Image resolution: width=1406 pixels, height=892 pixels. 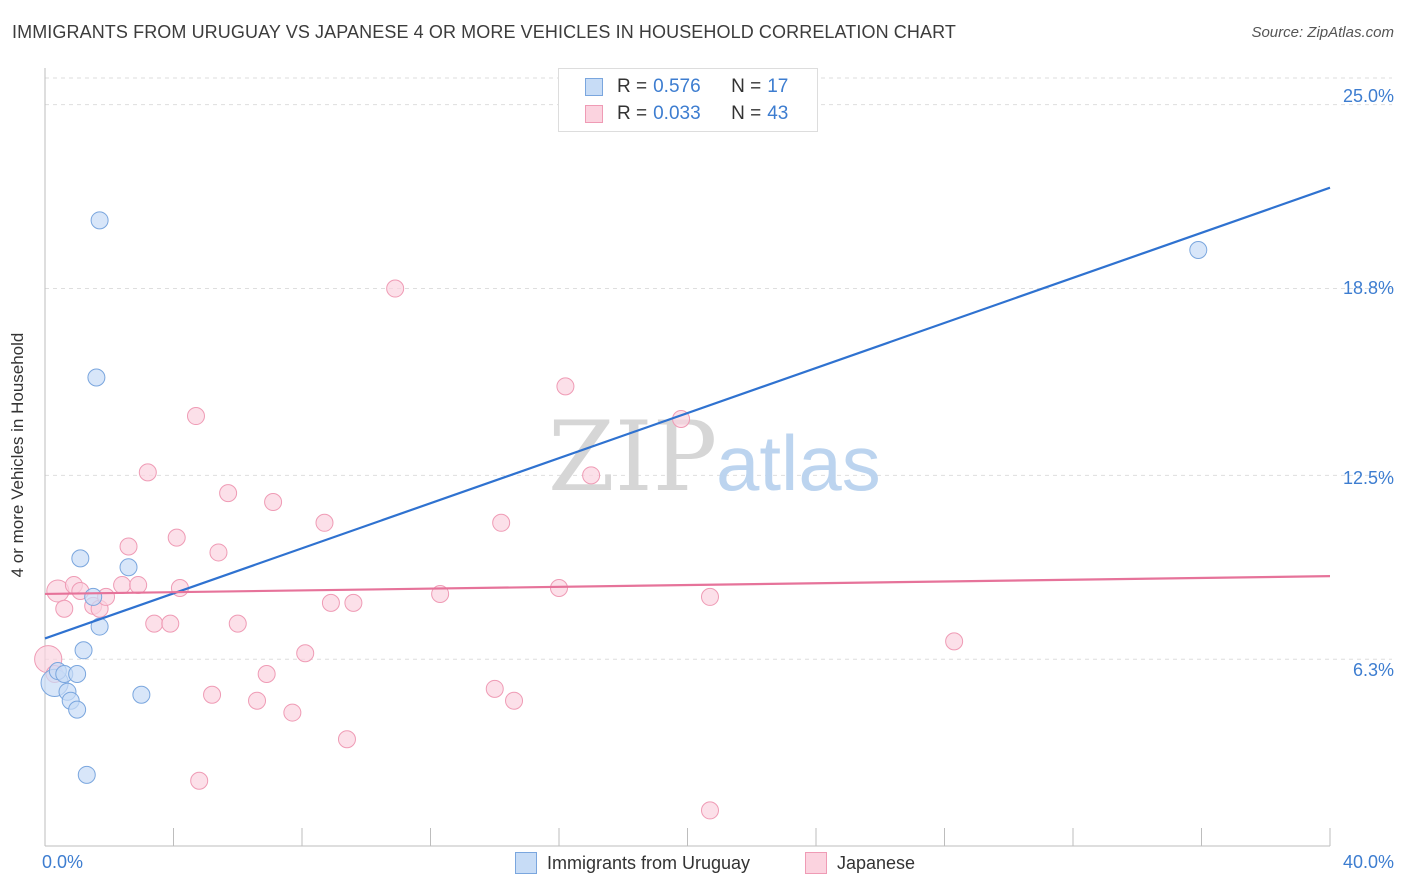 What do you see at coordinates (594, 114) in the screenshot?
I see `legend-swatch-japanese` at bounding box center [594, 114].